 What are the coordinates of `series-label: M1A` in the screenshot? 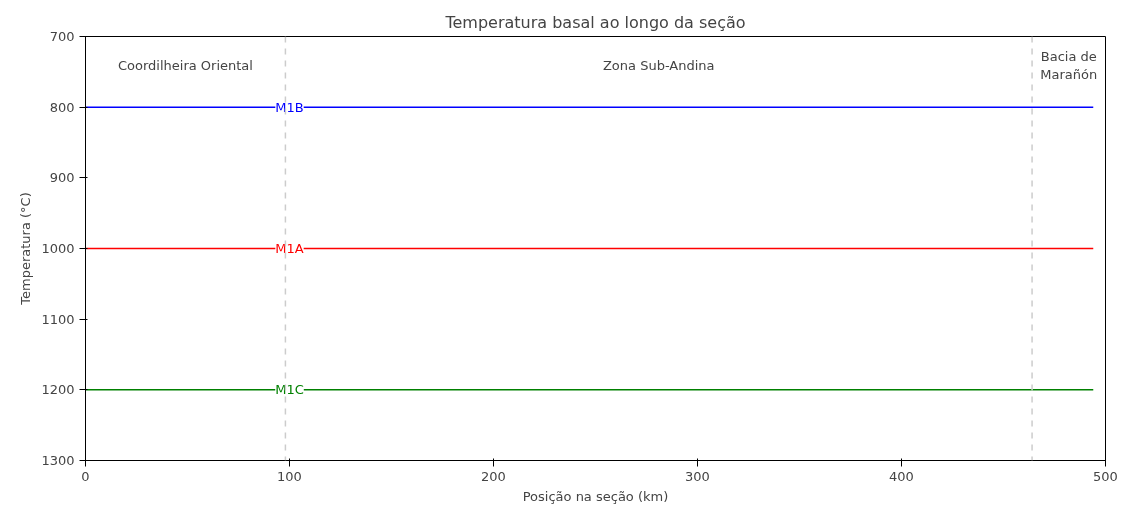 It's located at (289, 248).